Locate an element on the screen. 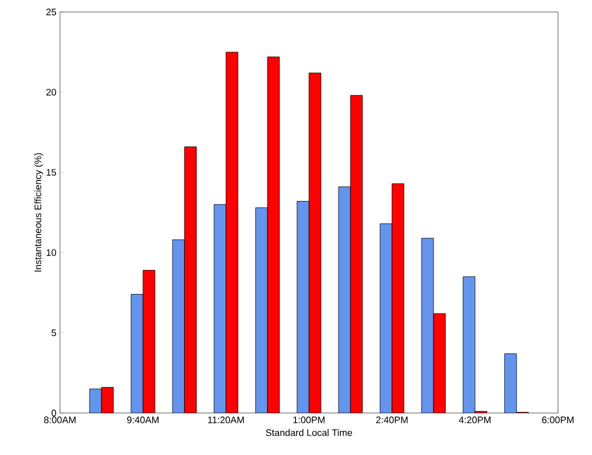 This screenshot has height=455, width=592. y-tick-label: 20 is located at coordinates (51, 92).